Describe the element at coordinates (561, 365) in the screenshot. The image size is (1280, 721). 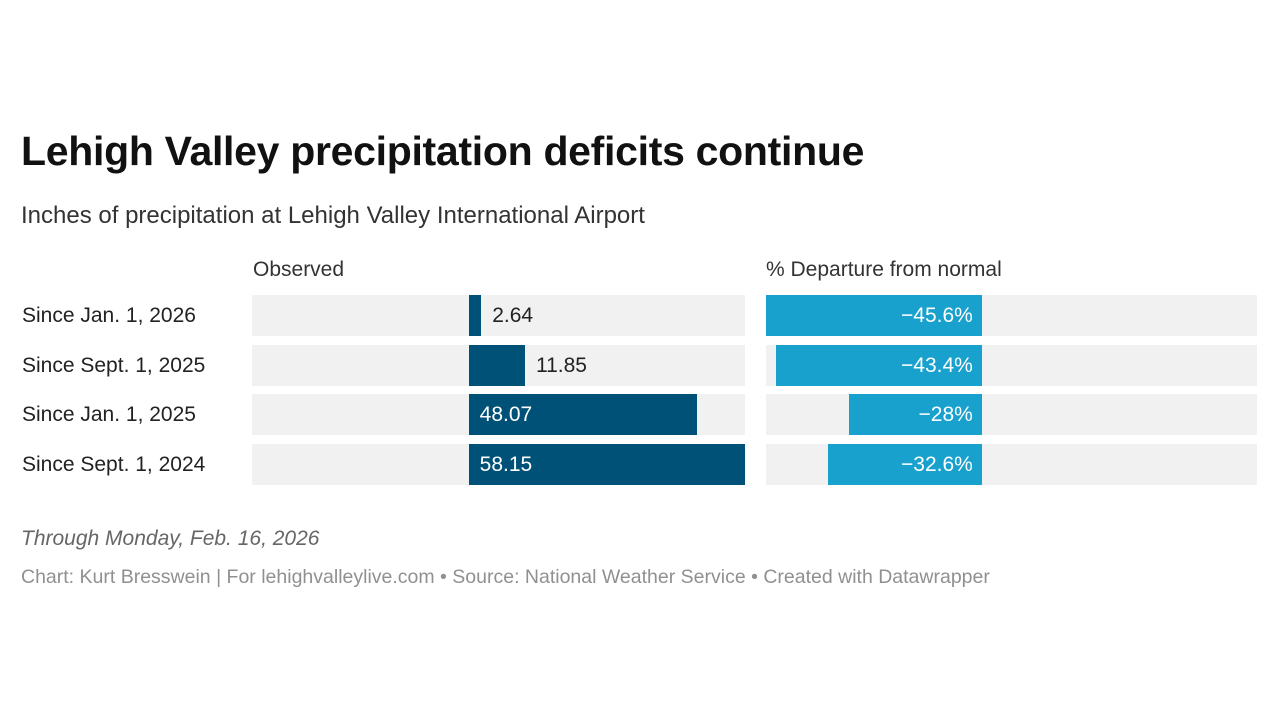
I see `data-label: 11.85` at that location.